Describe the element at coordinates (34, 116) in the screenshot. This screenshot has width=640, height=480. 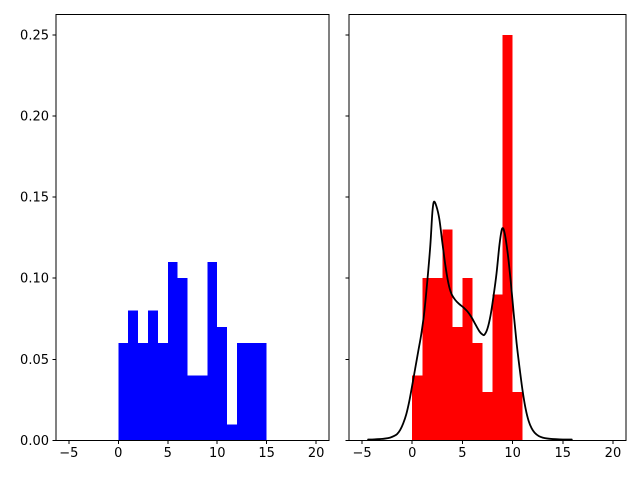
I see `y-tick-label: 0.20` at that location.